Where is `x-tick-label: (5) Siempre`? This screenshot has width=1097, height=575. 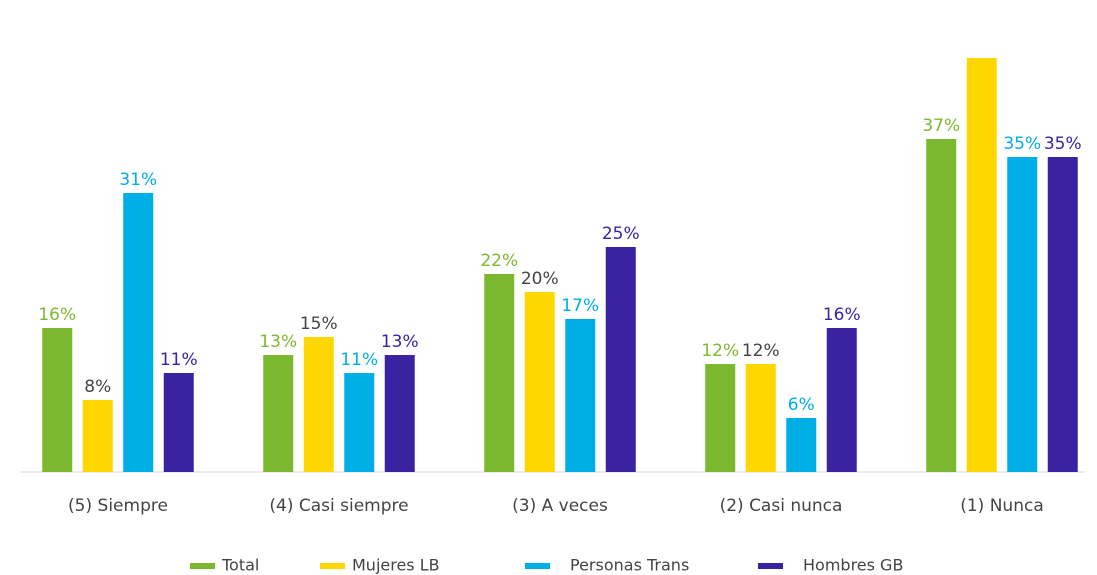 x-tick-label: (5) Siempre is located at coordinates (118, 506).